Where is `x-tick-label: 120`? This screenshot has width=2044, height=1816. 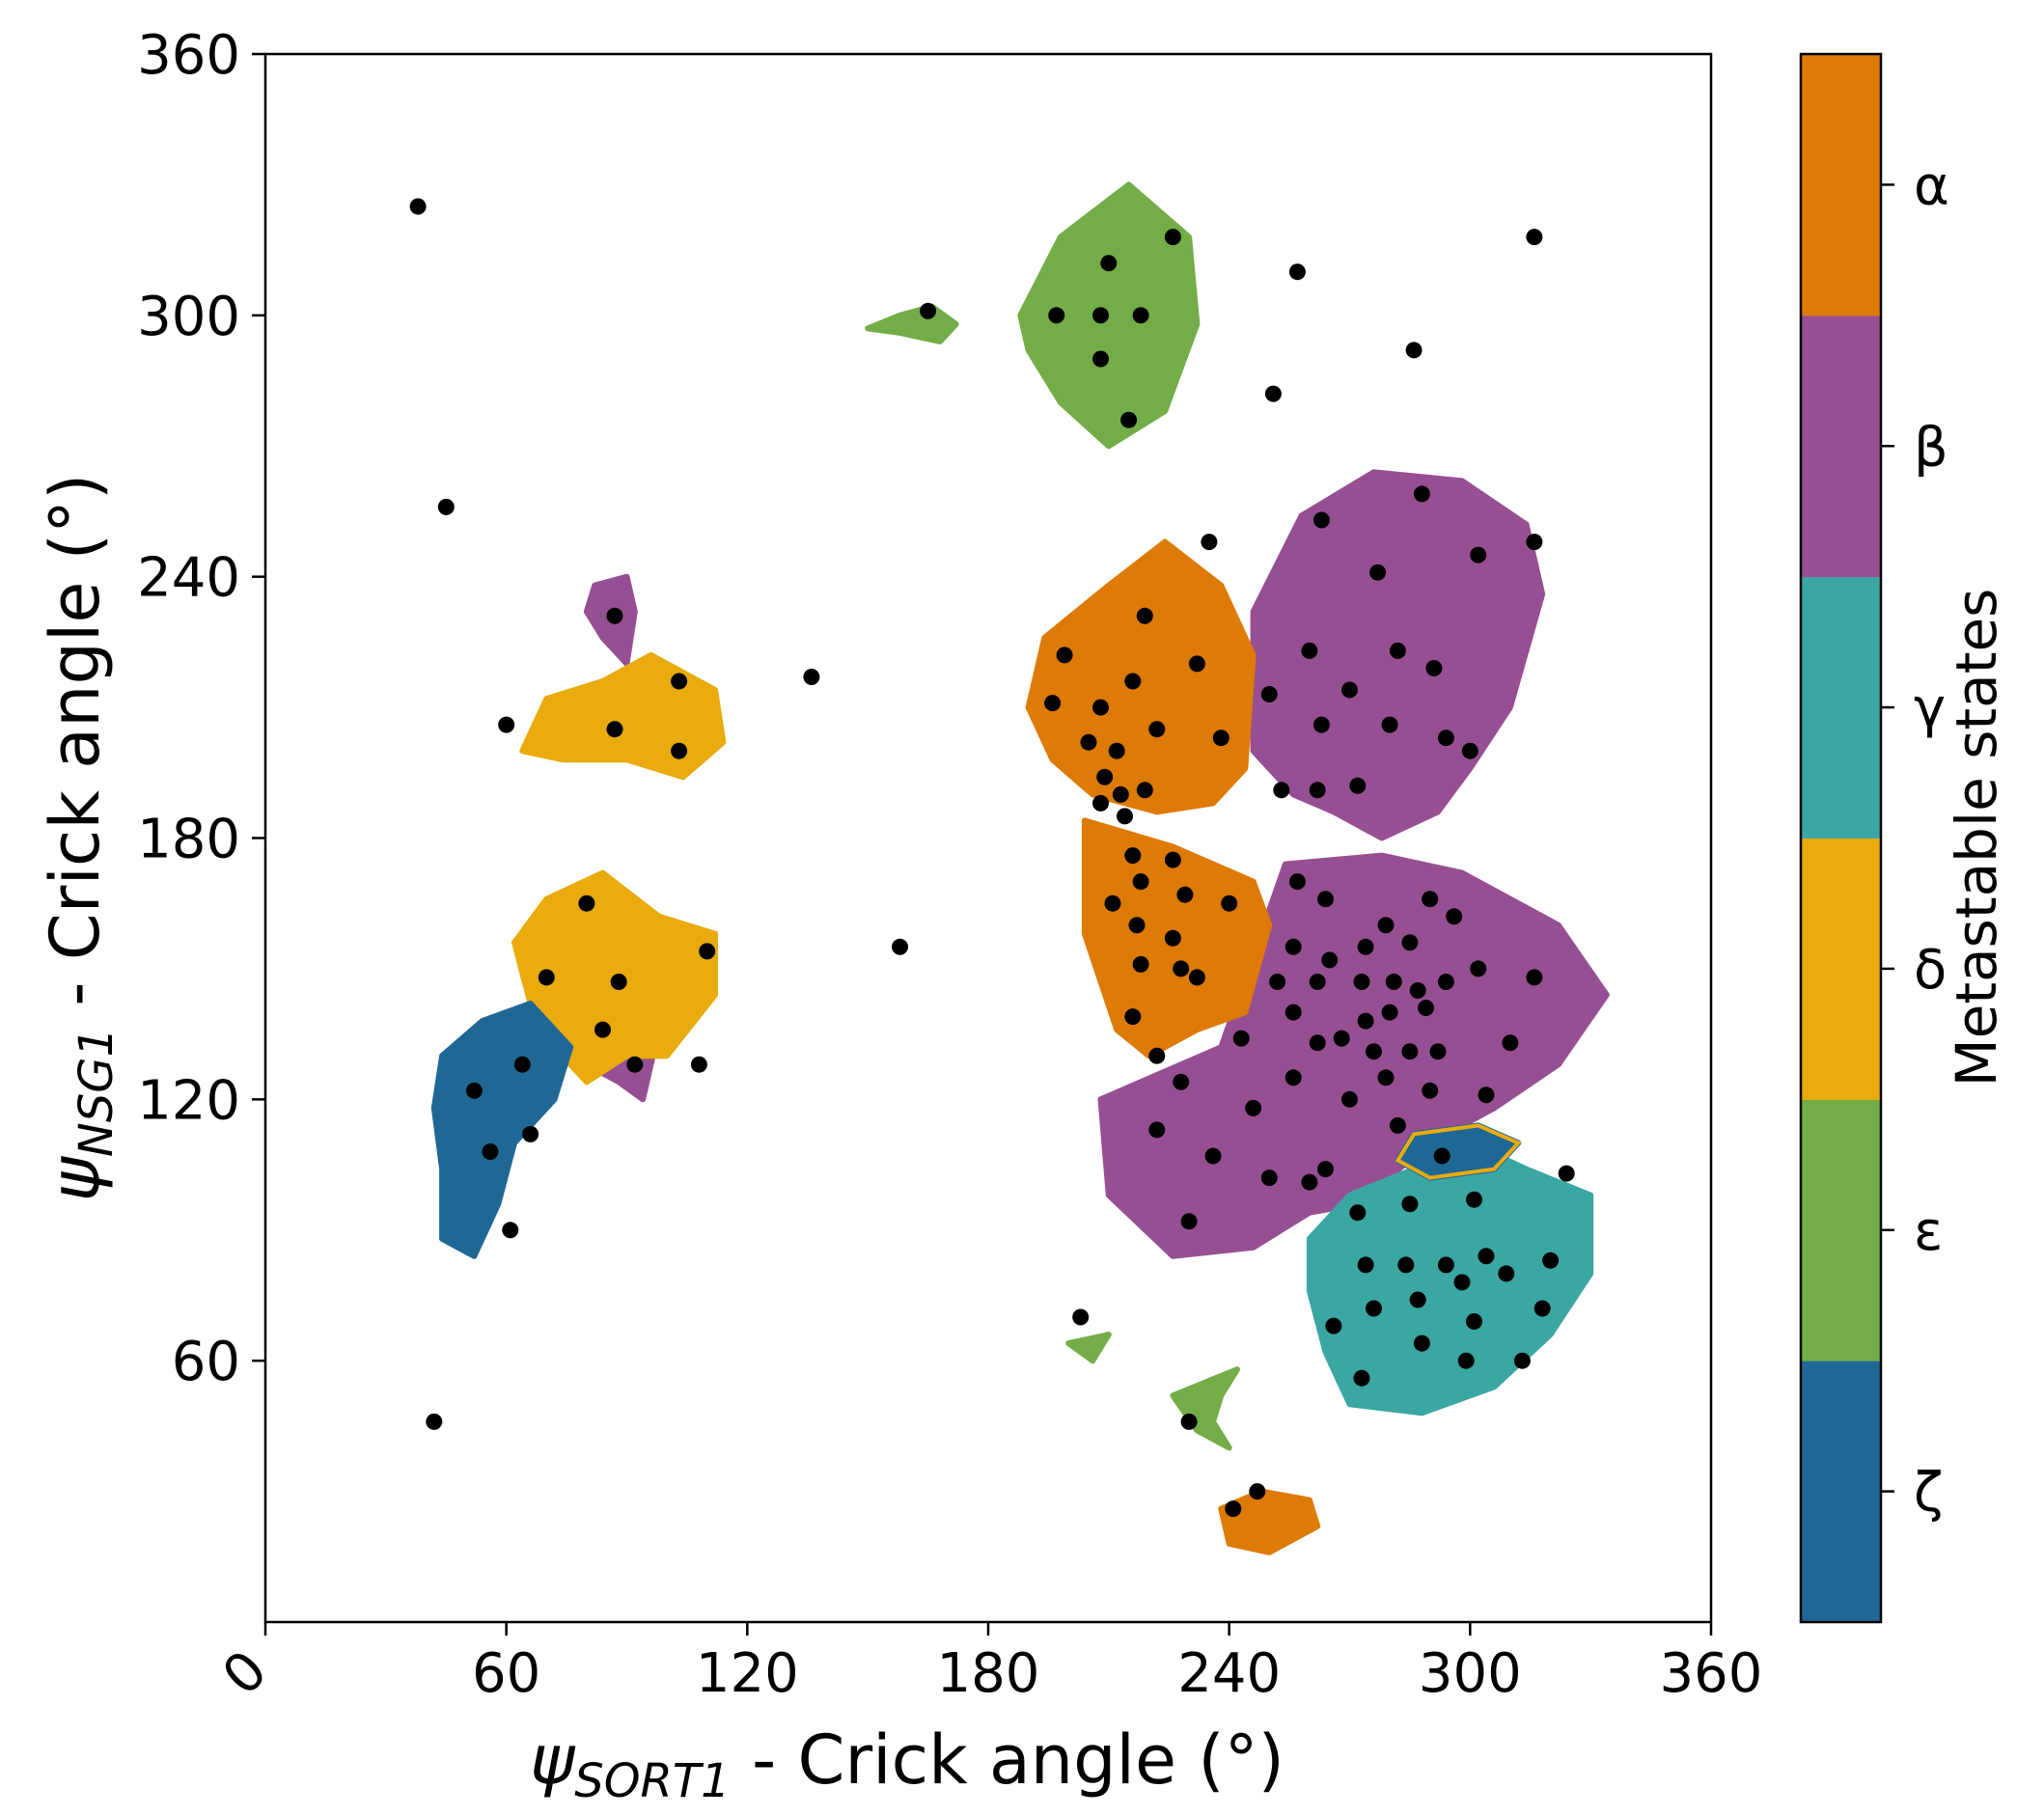
x-tick-label: 120 is located at coordinates (747, 1673).